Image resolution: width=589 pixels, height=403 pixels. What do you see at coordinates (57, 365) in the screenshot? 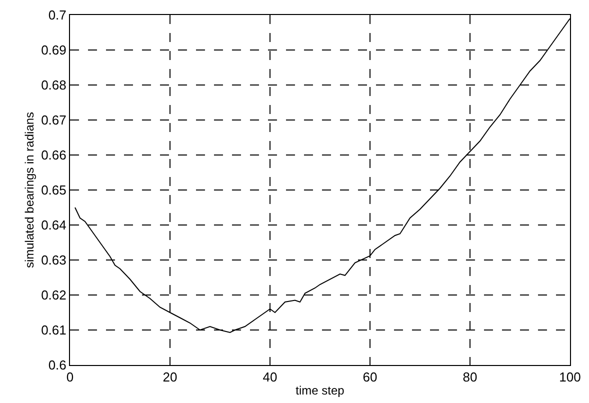
I see `y-tick-label: 0.6` at bounding box center [57, 365].